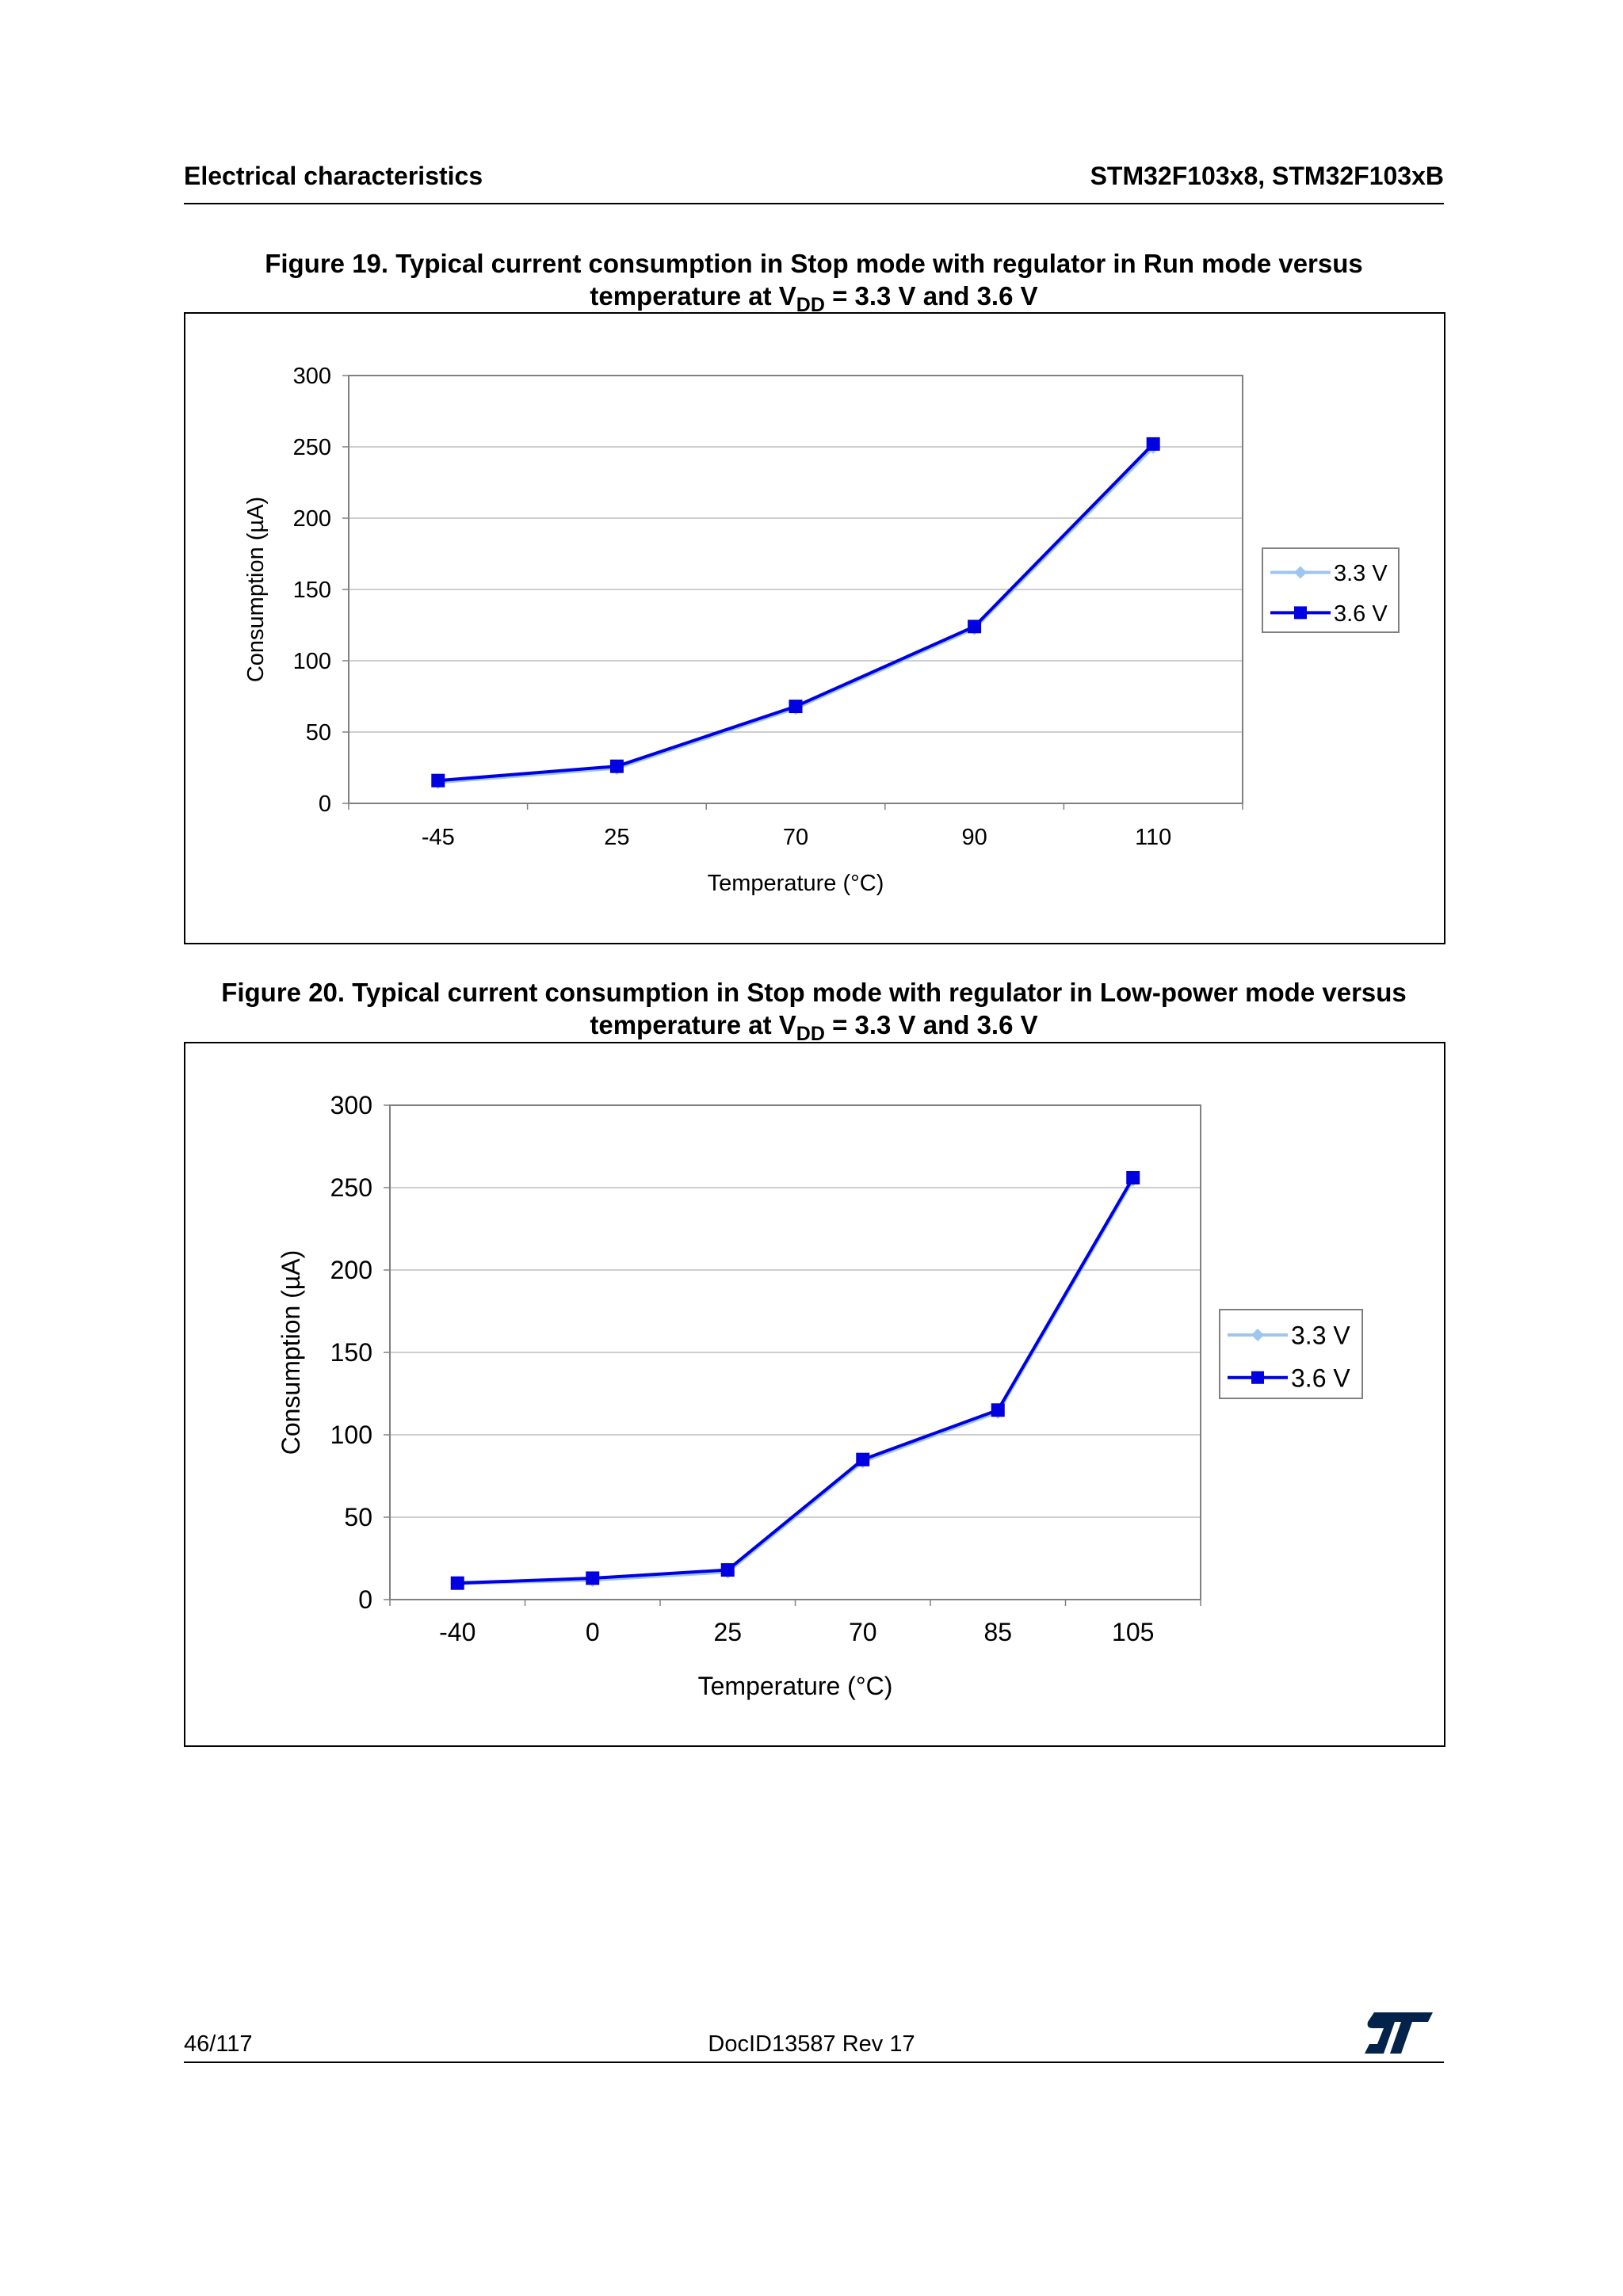 The height and width of the screenshot is (2296, 1623). Describe the element at coordinates (333, 176) in the screenshot. I see `section-title: Electrical characteristics` at that location.